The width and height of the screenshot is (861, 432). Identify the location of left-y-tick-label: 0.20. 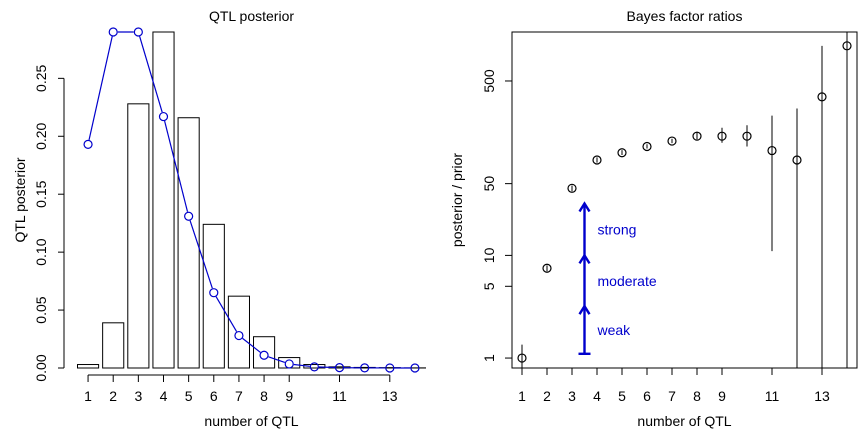
(41, 135).